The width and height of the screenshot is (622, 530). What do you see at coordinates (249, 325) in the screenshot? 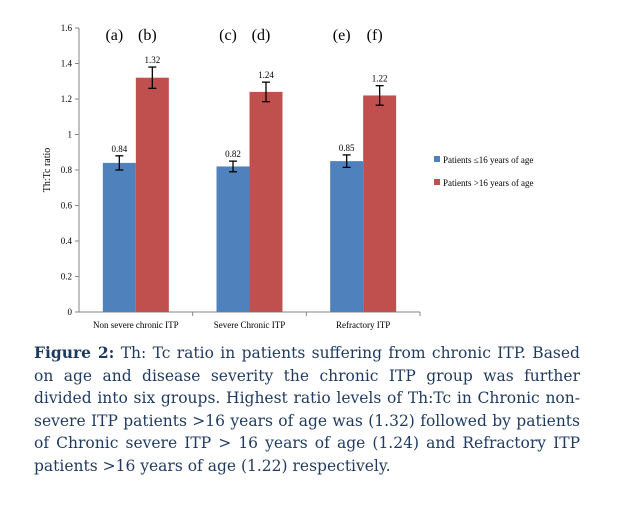
I see `x-tick-label: Severe Chronic ITP` at bounding box center [249, 325].